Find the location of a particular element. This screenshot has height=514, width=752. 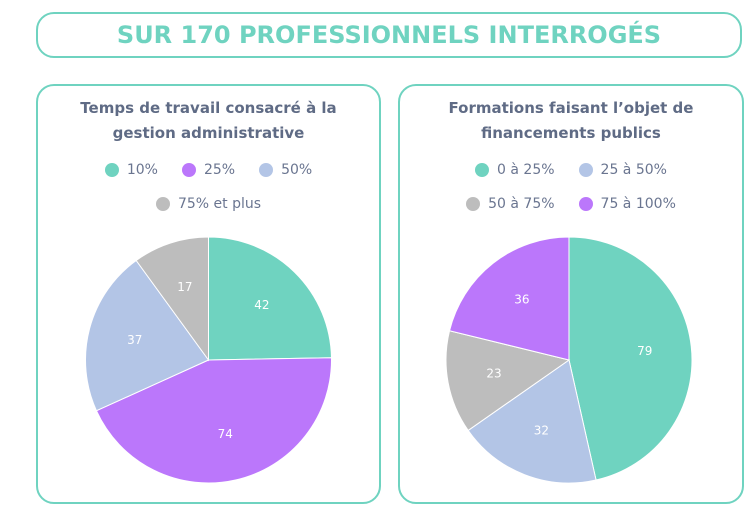

legend-label: 50% is located at coordinates (297, 170).